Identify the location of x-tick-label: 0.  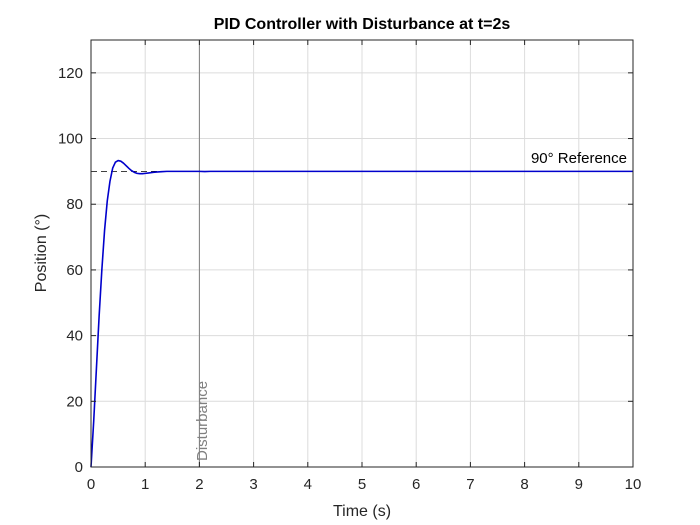
(91, 484).